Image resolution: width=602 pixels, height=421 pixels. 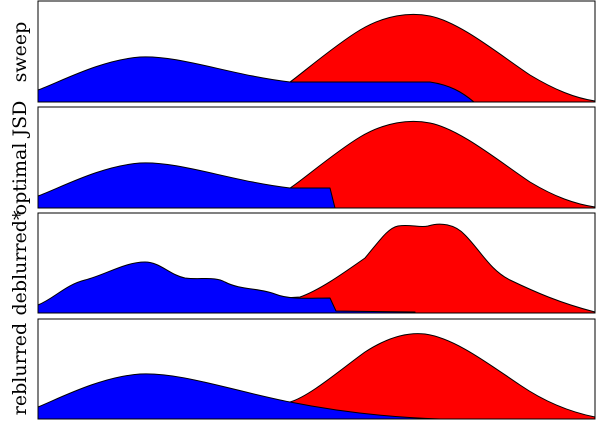 What do you see at coordinates (20, 369) in the screenshot?
I see `panel-label-reblurred: reblurred` at bounding box center [20, 369].